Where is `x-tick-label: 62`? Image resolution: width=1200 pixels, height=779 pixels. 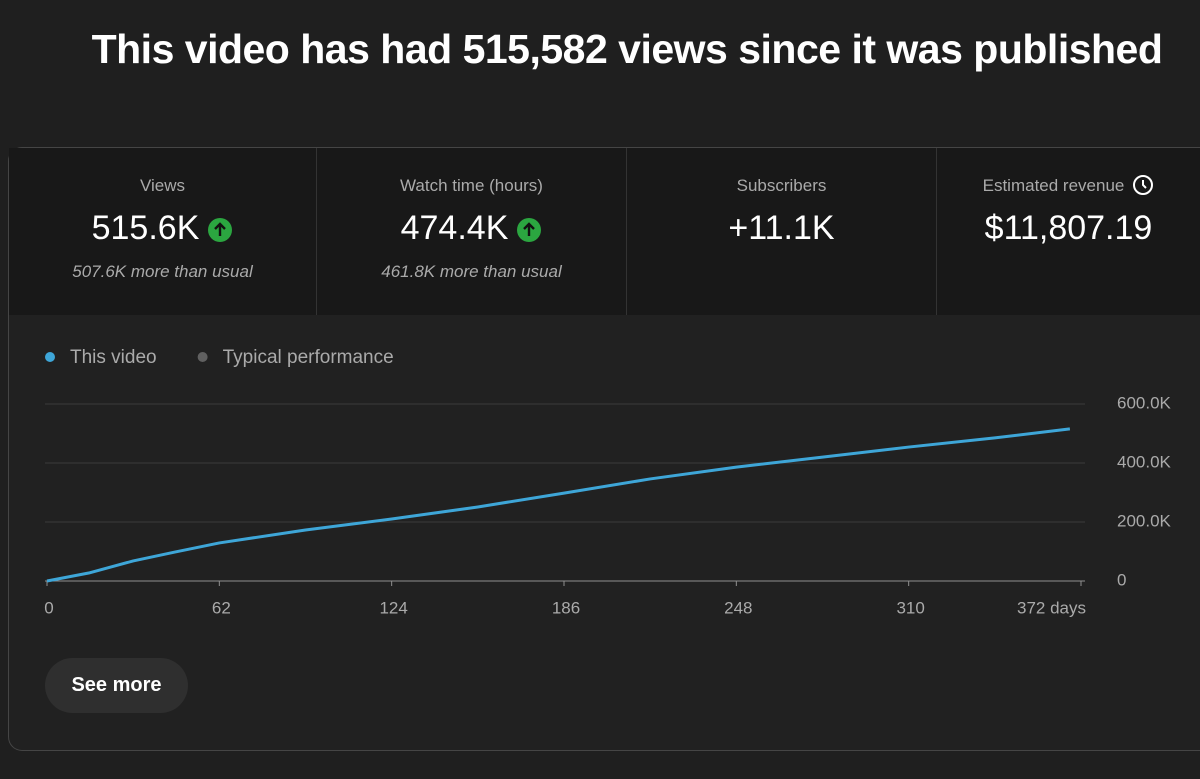
x-tick-label: 62 is located at coordinates (221, 607).